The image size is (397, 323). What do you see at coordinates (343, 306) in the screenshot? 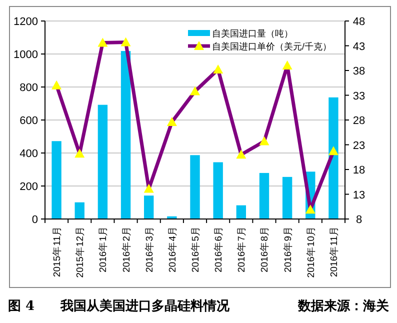
I see `source-note: 数据来源：海关` at bounding box center [343, 306].